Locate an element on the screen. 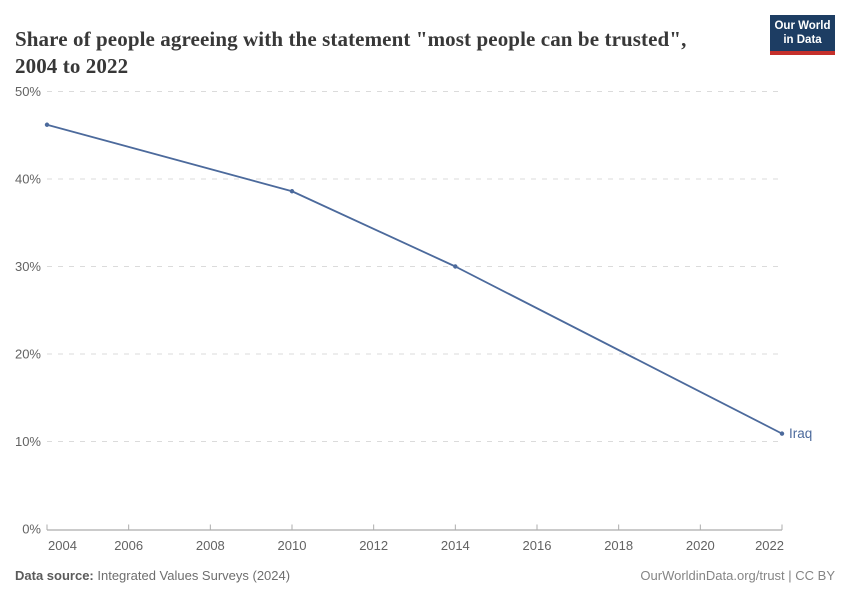 This screenshot has height=600, width=850. x-axis-tick-label: 2008 is located at coordinates (210, 545).